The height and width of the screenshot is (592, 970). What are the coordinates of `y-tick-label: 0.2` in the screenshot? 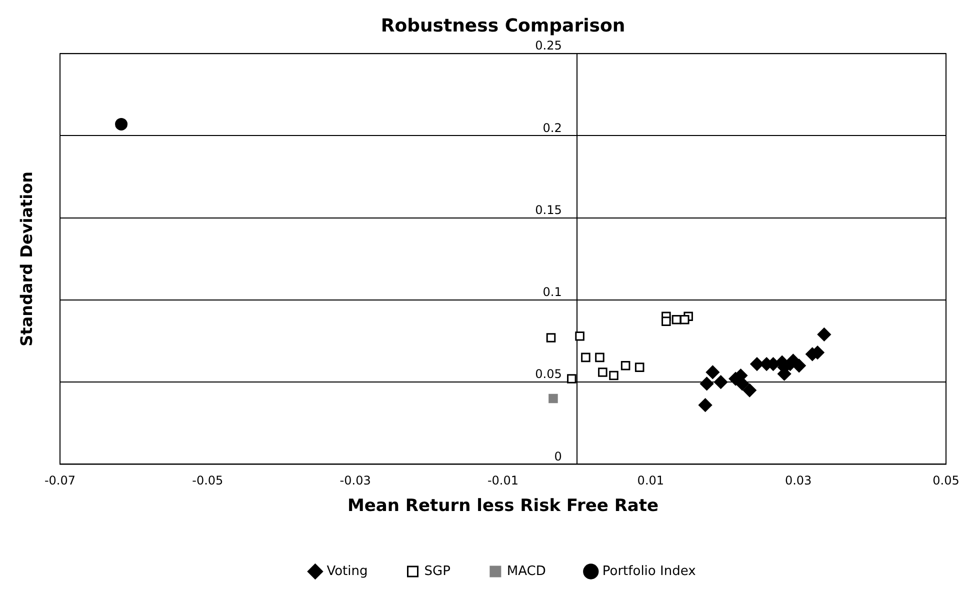 It's located at (552, 127).